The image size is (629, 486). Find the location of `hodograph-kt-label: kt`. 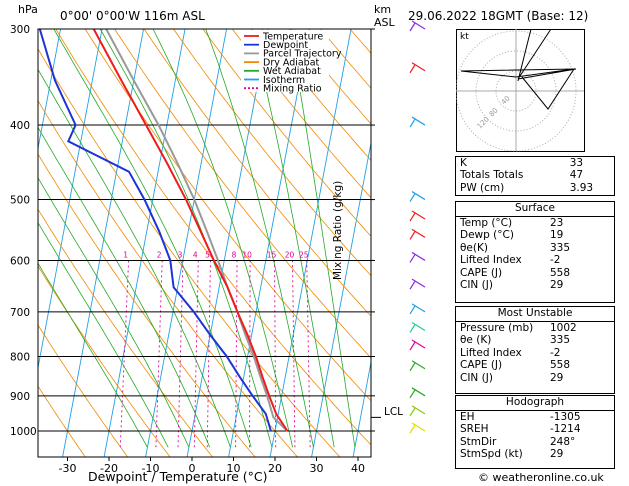

hodograph-kt-label: kt is located at coordinates (464, 37).